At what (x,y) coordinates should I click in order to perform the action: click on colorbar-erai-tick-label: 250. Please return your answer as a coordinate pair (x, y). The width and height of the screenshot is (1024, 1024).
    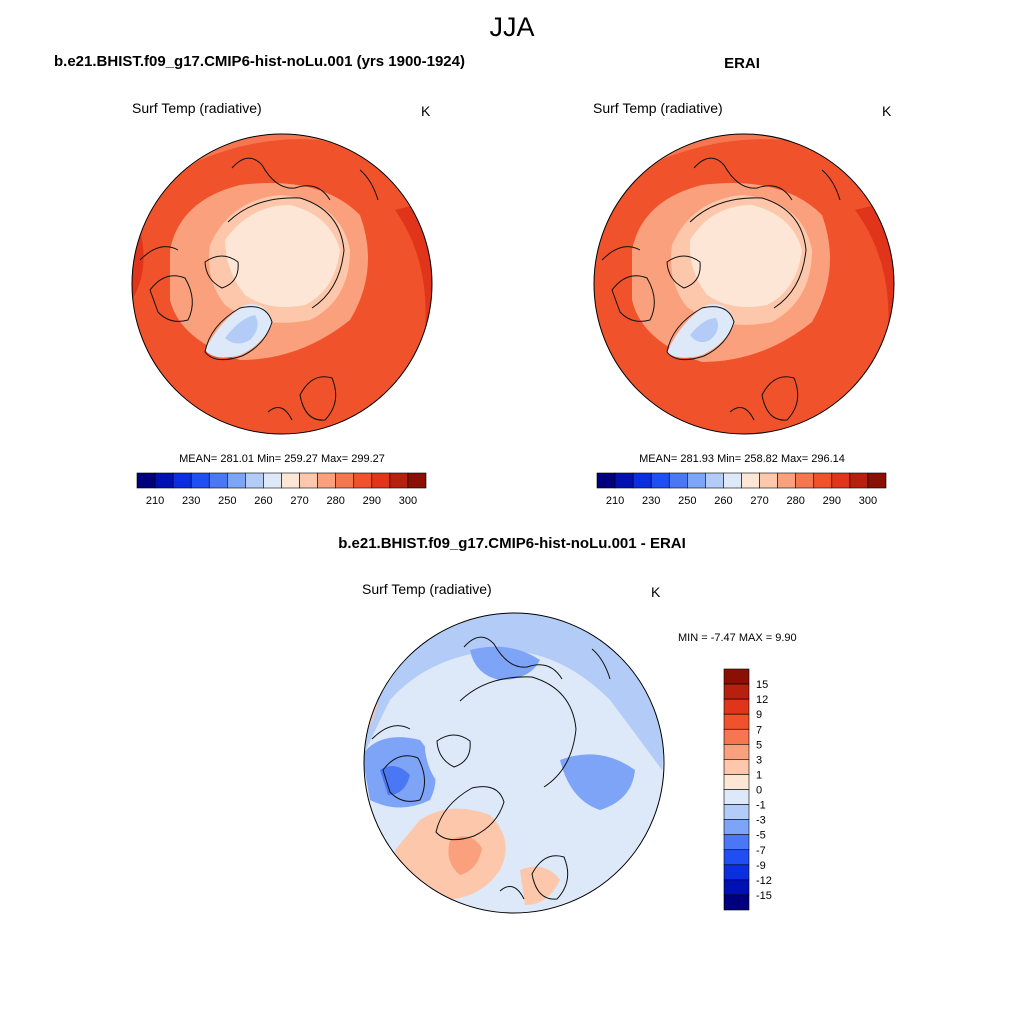
    Looking at the image, I should click on (687, 501).